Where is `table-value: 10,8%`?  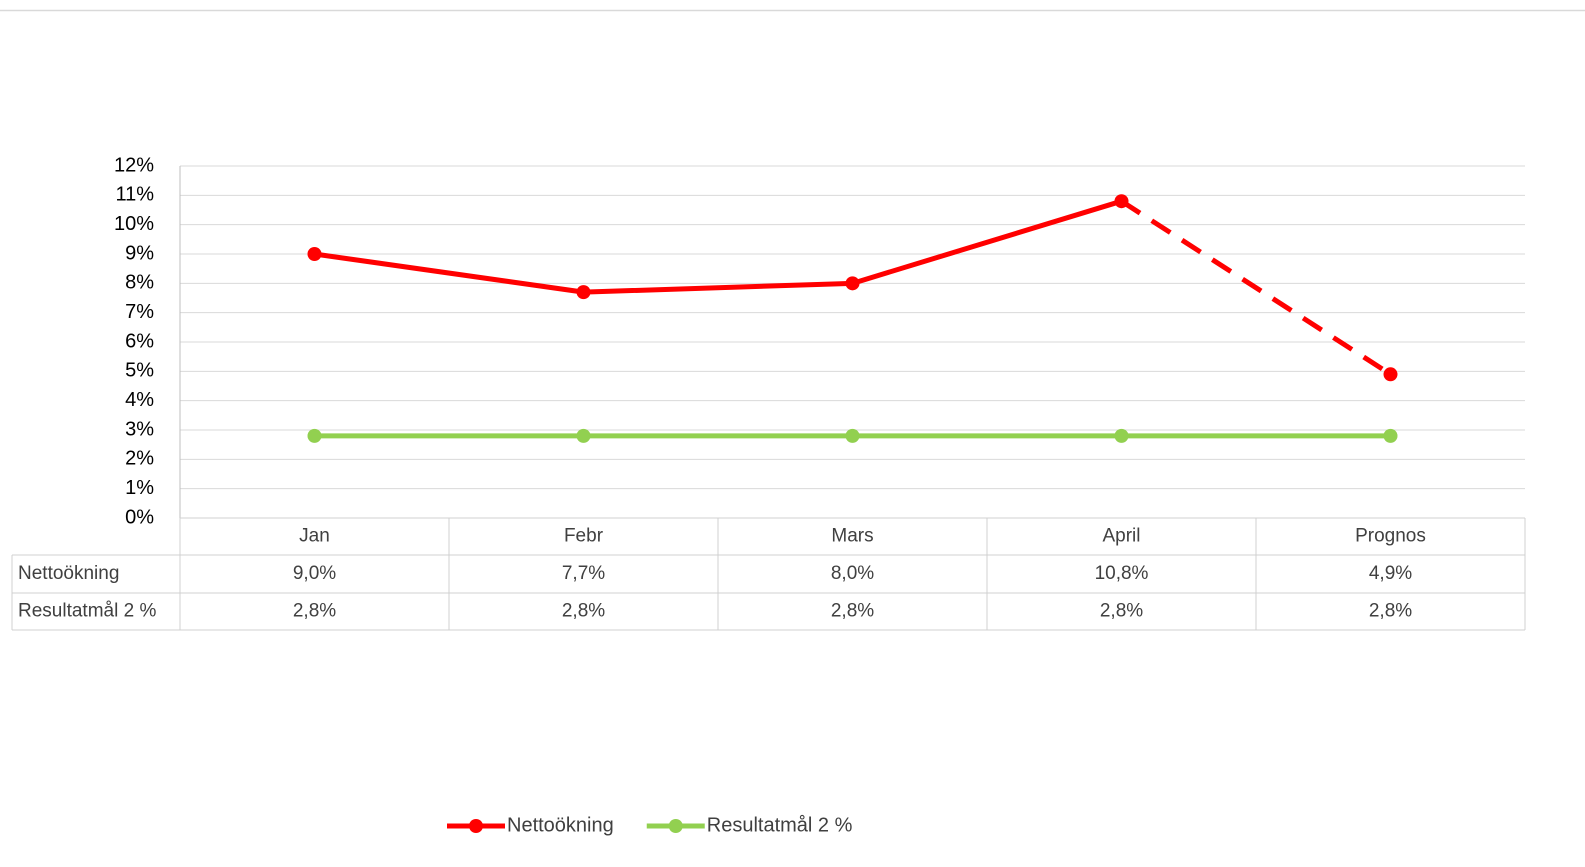 table-value: 10,8% is located at coordinates (1122, 573).